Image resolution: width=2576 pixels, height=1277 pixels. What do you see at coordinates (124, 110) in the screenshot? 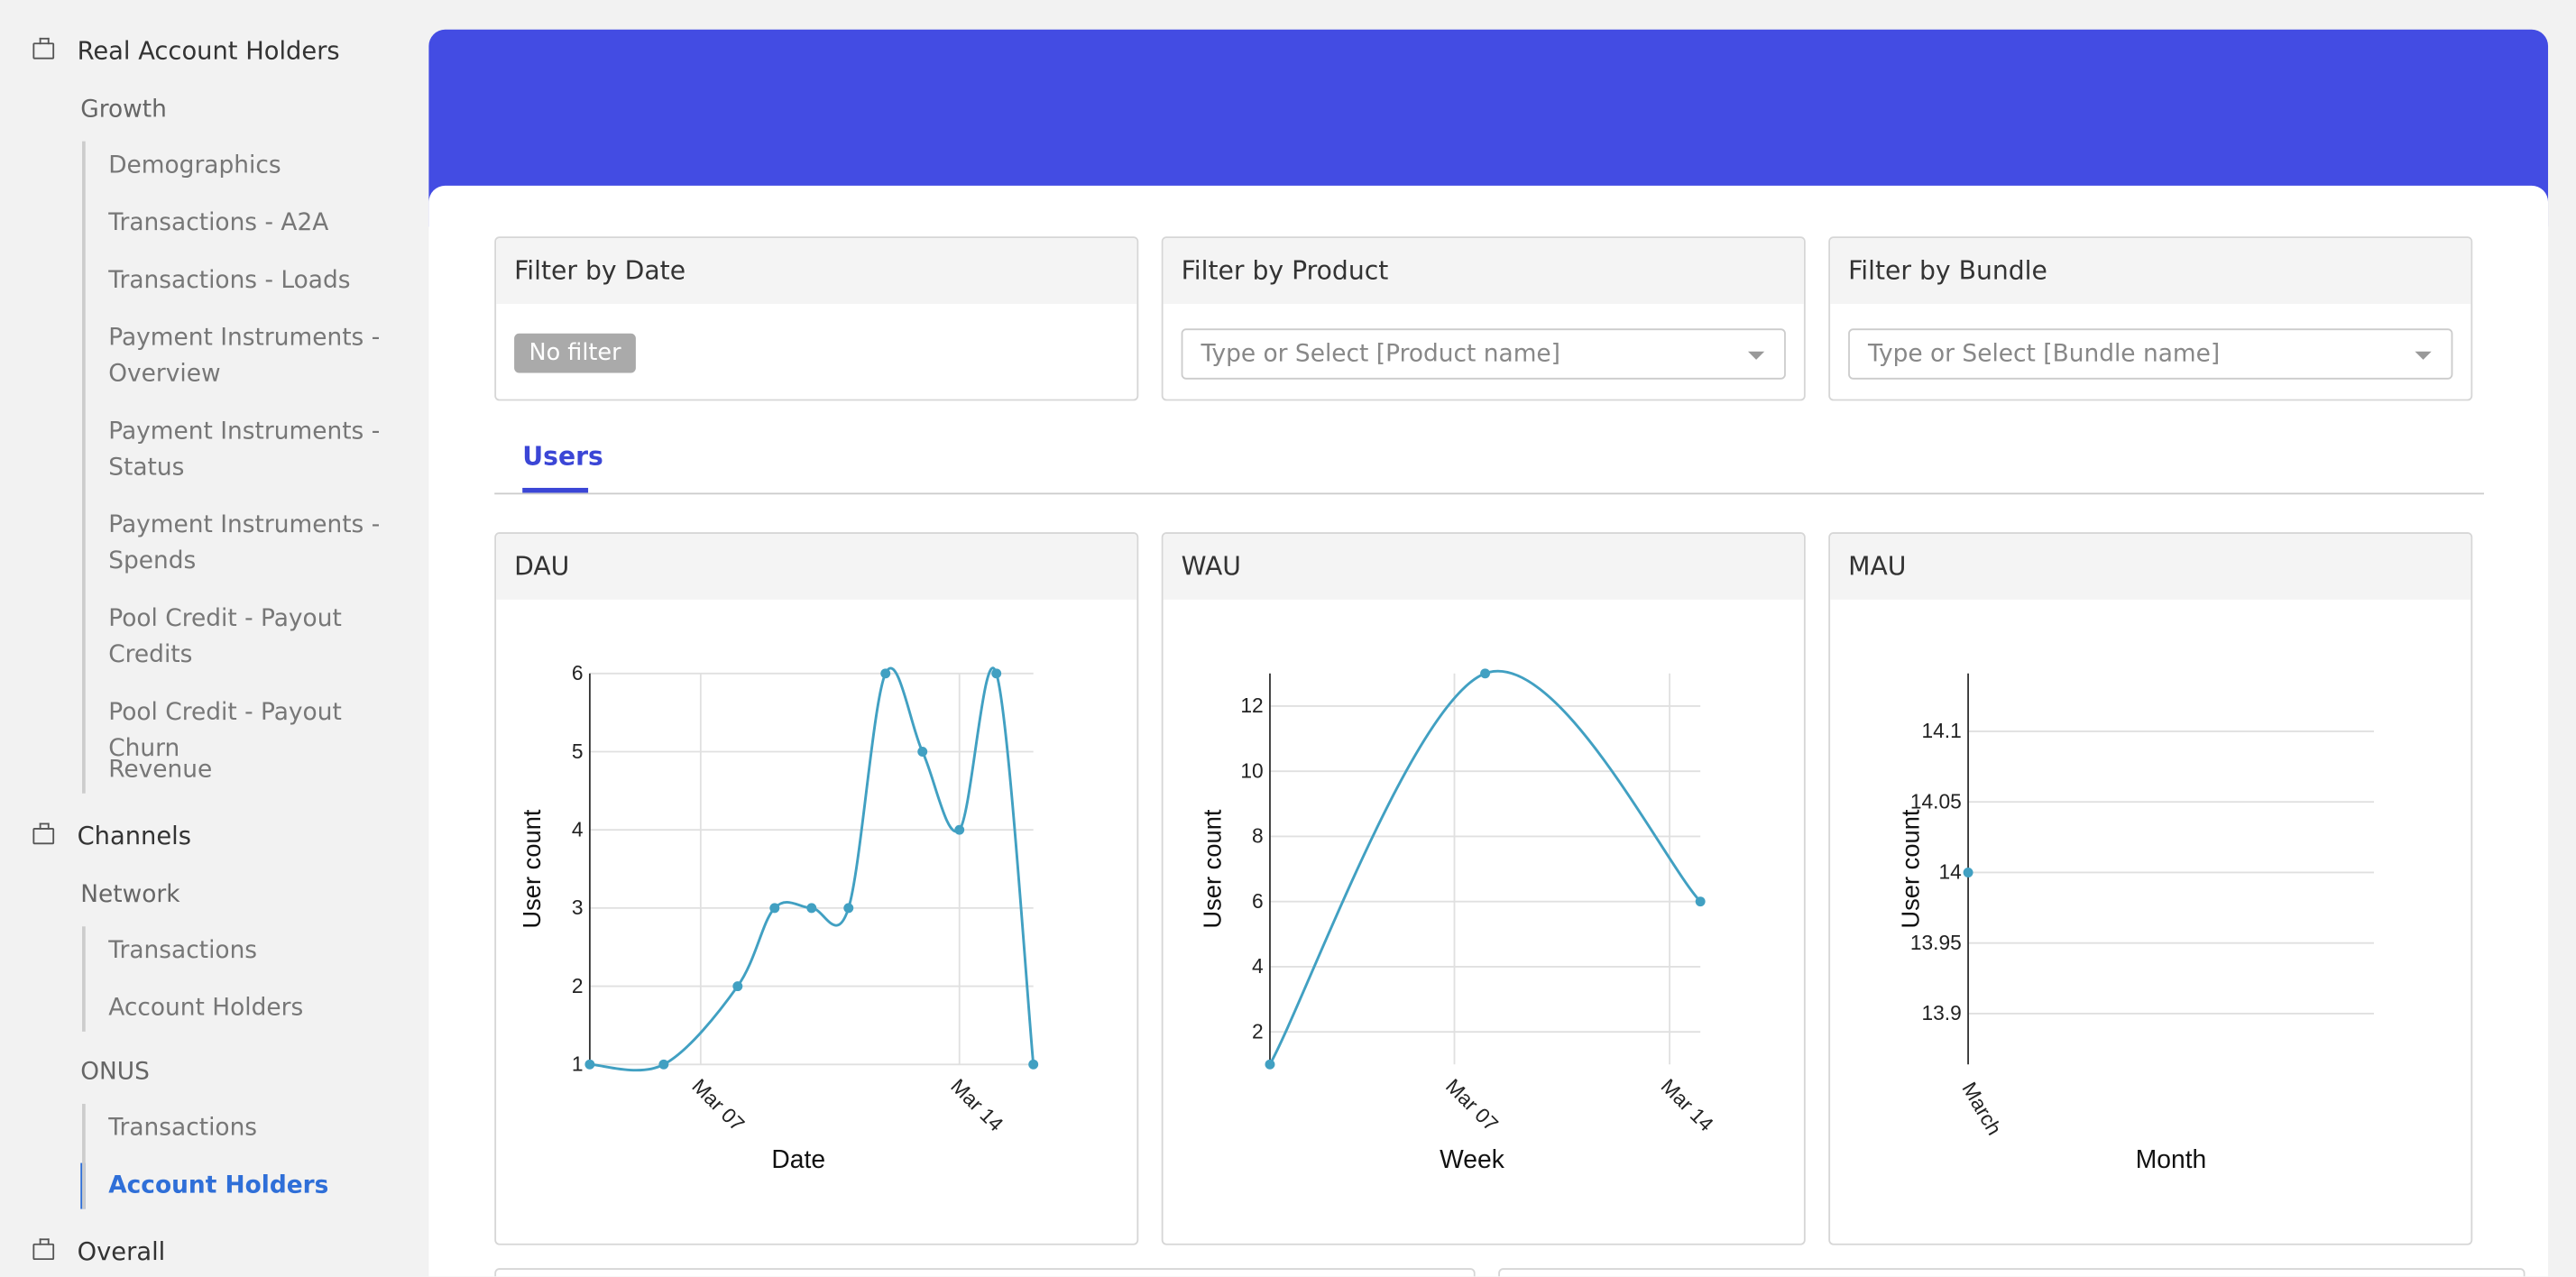
I see `group-label: Growth` at bounding box center [124, 110].